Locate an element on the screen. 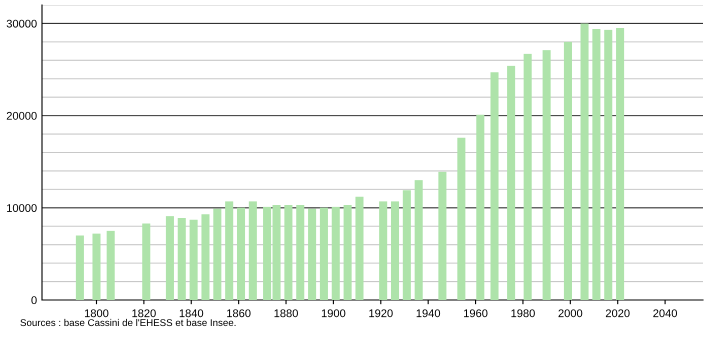  x-tick-label: 2040 is located at coordinates (665, 313).